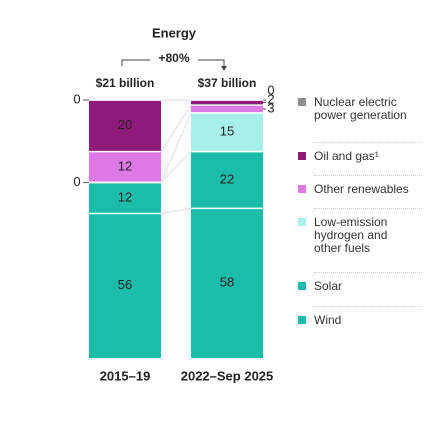 This screenshot has width=443, height=429. Describe the element at coordinates (224, 68) in the screenshot. I see `growth-arrow` at that location.